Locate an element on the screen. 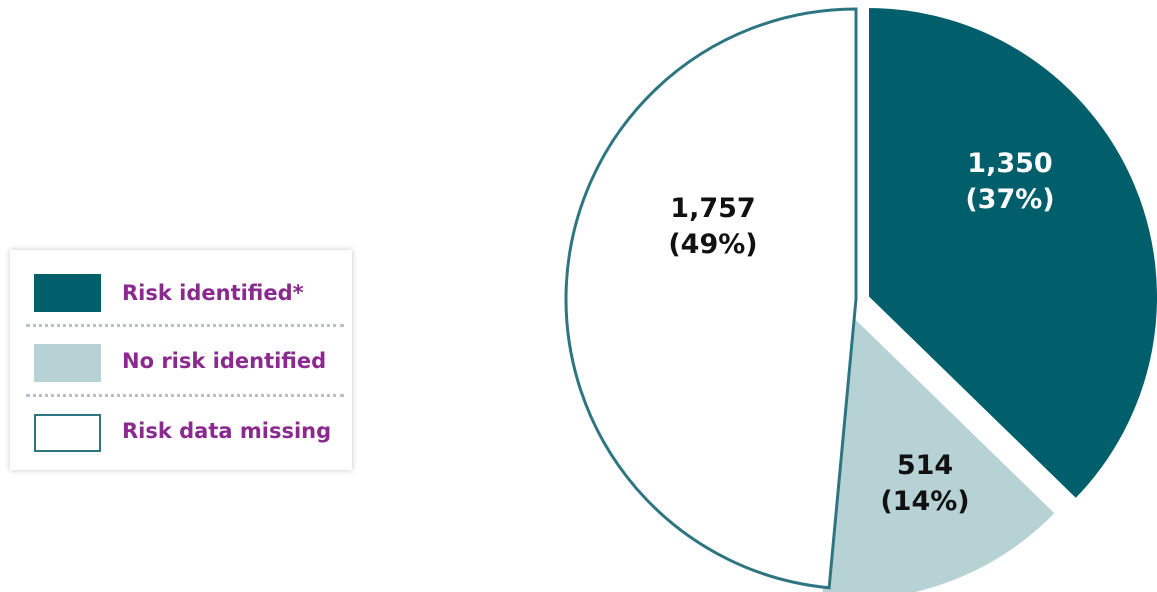 Image resolution: width=1157 pixels, height=592 pixels. slice-percent-label: (14%) is located at coordinates (924, 501).